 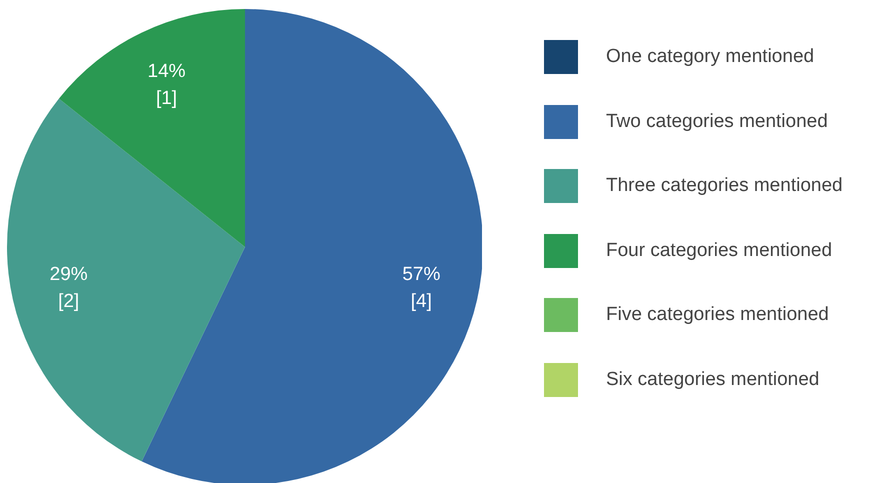 I want to click on data-label: 14% [1], so click(x=167, y=85).